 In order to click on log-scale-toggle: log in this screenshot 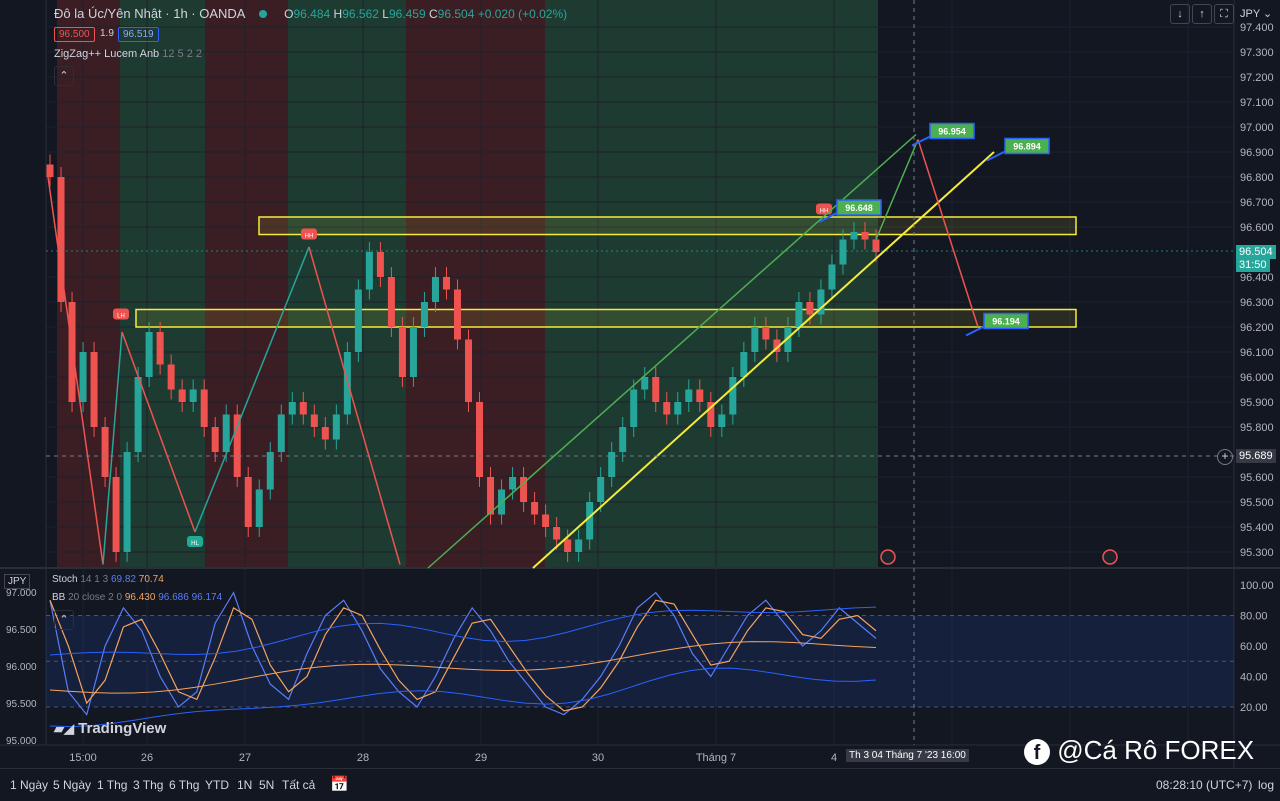, I will do `click(1266, 785)`.